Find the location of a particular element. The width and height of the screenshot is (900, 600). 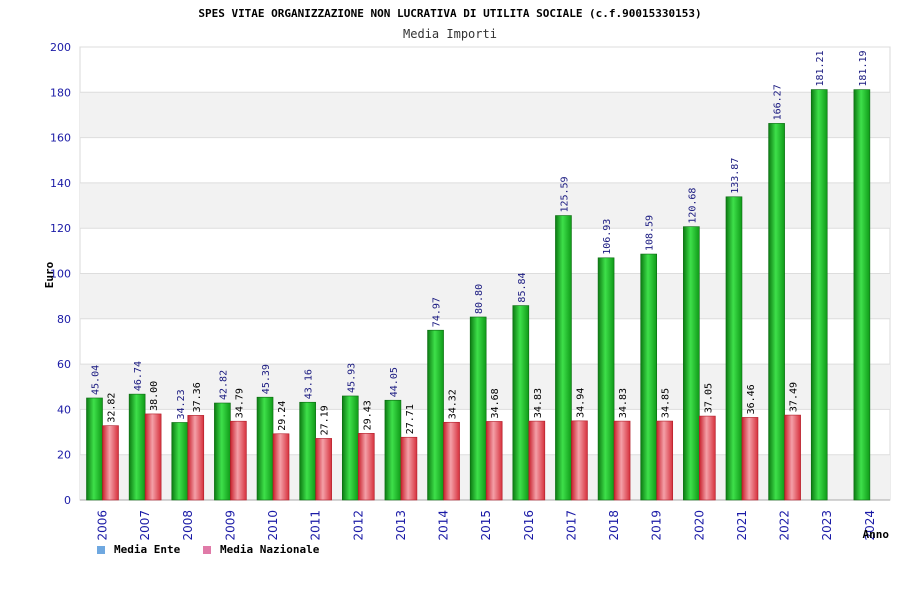

data-label-media-nazionale-2020: 37.05 is located at coordinates (708, 398).